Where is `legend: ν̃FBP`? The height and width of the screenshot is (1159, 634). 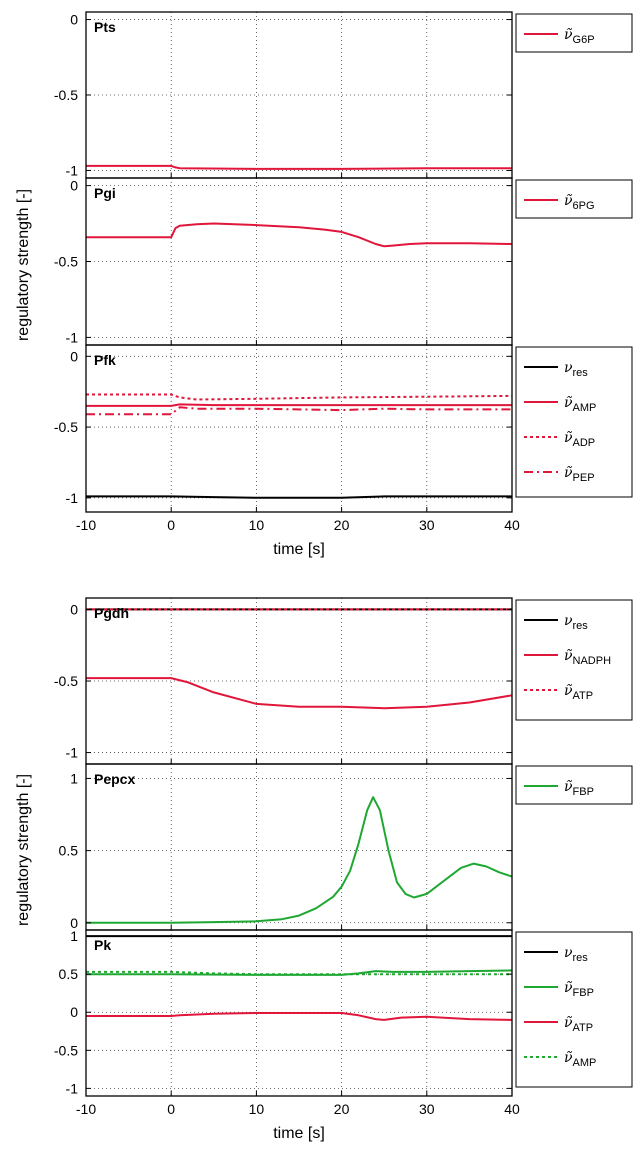
legend: ν̃FBP is located at coordinates (574, 785).